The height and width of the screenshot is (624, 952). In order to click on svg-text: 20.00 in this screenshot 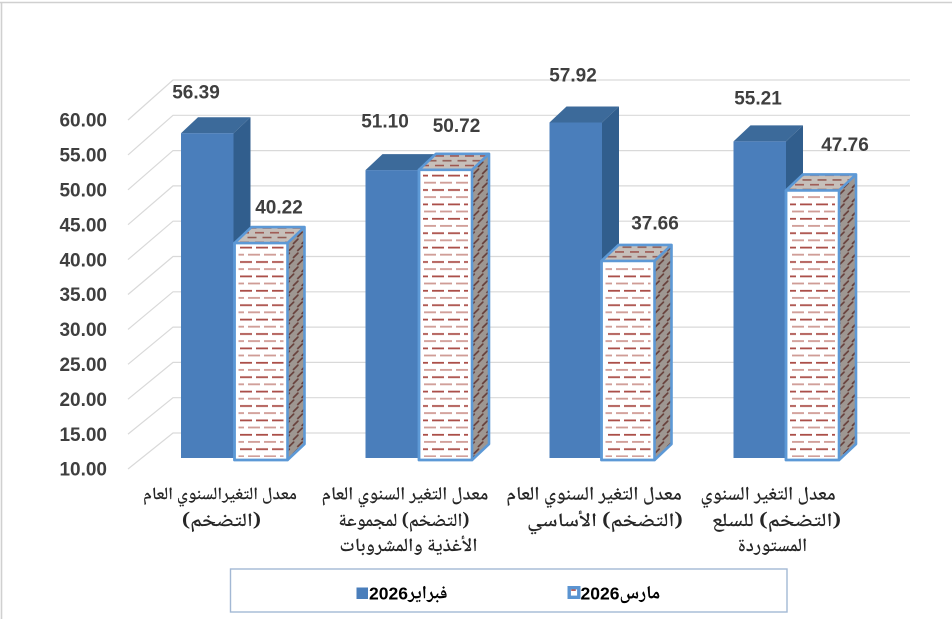, I will do `click(83, 400)`.